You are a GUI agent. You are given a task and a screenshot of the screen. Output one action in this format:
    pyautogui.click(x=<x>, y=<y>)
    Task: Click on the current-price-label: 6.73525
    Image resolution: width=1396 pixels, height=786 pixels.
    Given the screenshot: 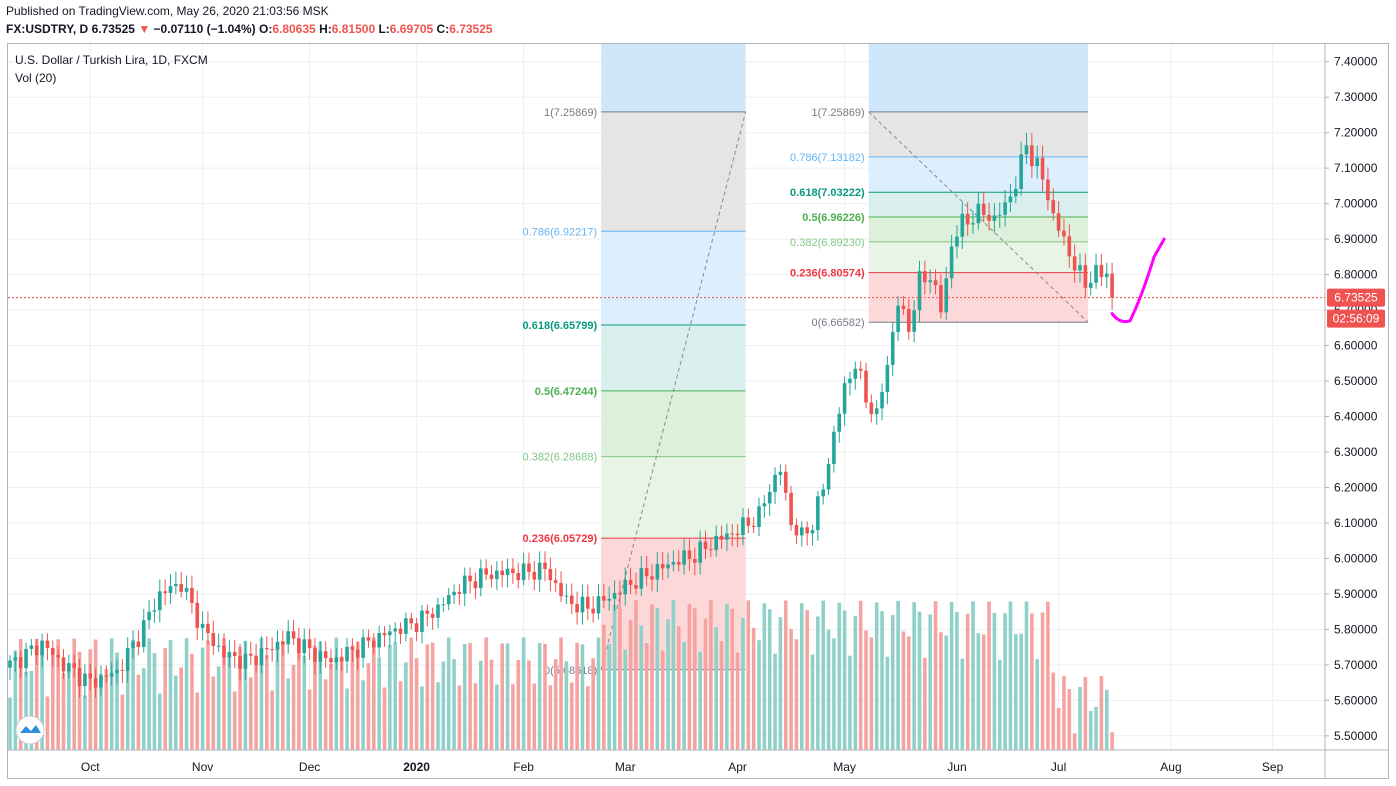 What is the action you would take?
    pyautogui.click(x=1356, y=298)
    